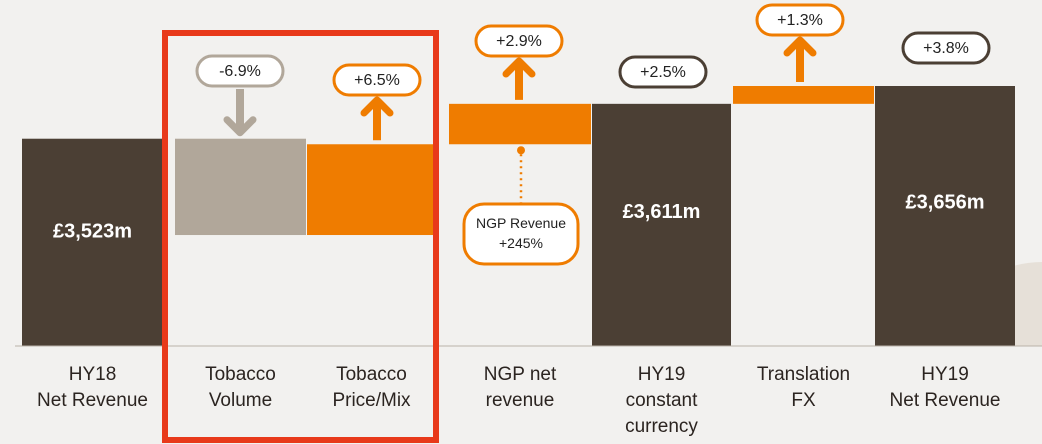 This screenshot has width=1042, height=444. Describe the element at coordinates (371, 400) in the screenshot. I see `category-label-2-1: Price/Mix` at that location.